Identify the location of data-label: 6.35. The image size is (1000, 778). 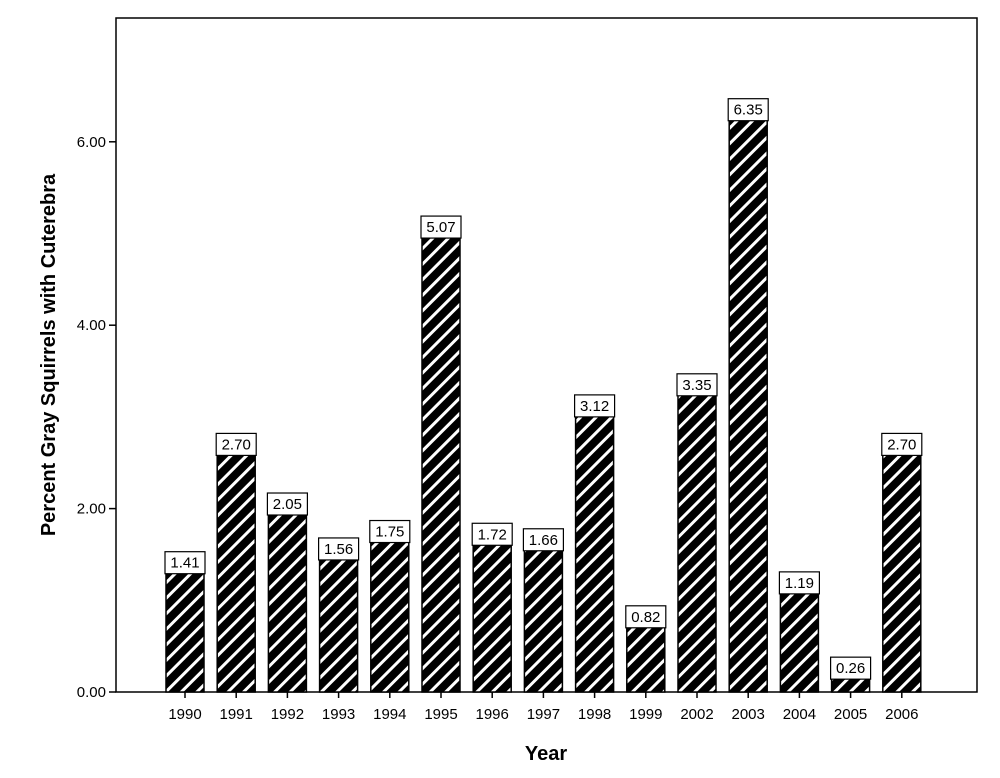
(748, 110).